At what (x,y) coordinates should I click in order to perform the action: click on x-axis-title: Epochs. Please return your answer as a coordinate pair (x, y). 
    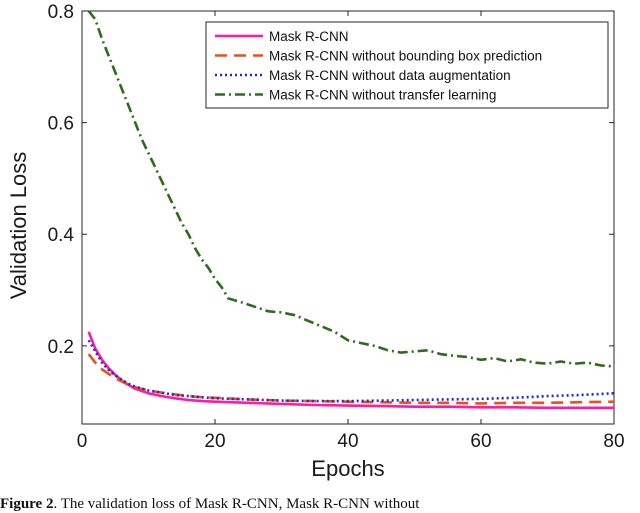
    Looking at the image, I should click on (347, 468).